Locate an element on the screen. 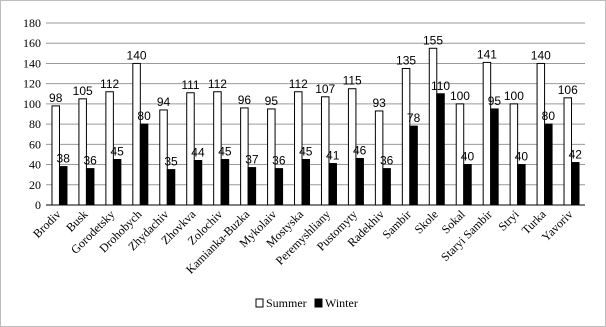 The image size is (606, 327). data-label-winter: 37 is located at coordinates (252, 160).